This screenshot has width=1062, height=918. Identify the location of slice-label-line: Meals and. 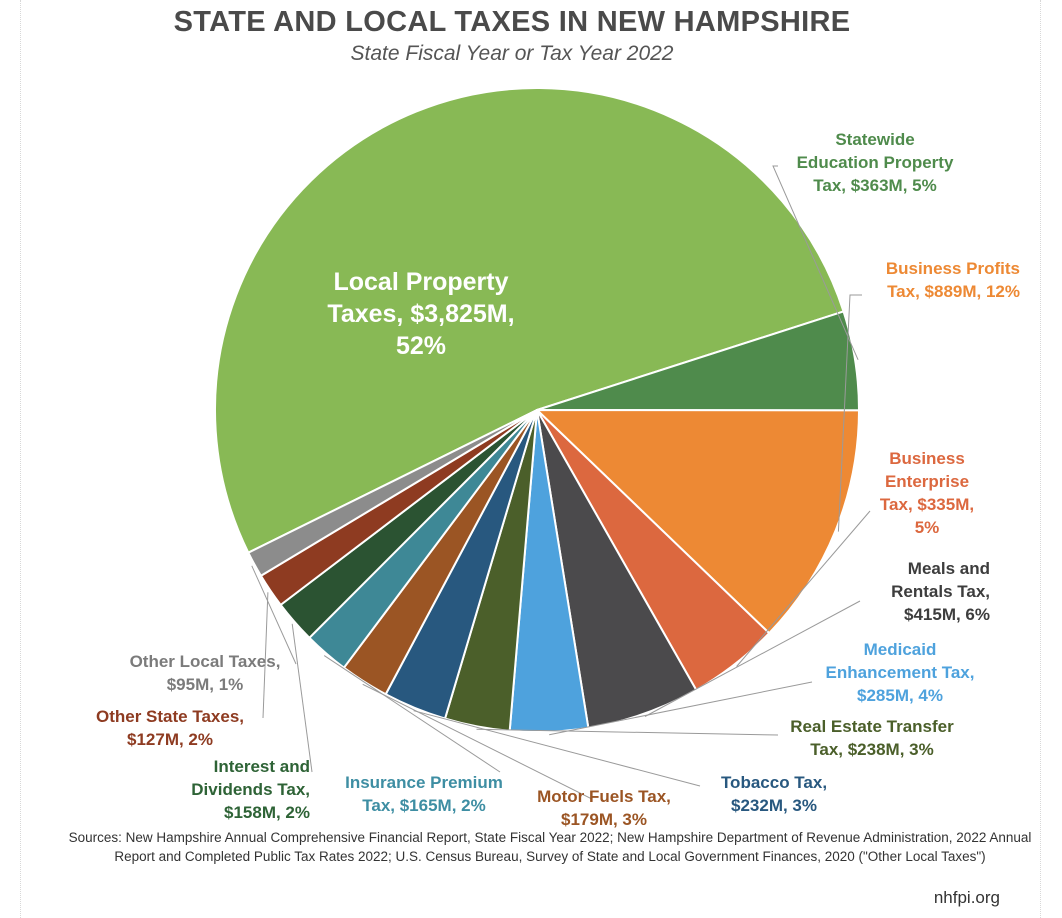
(948, 568).